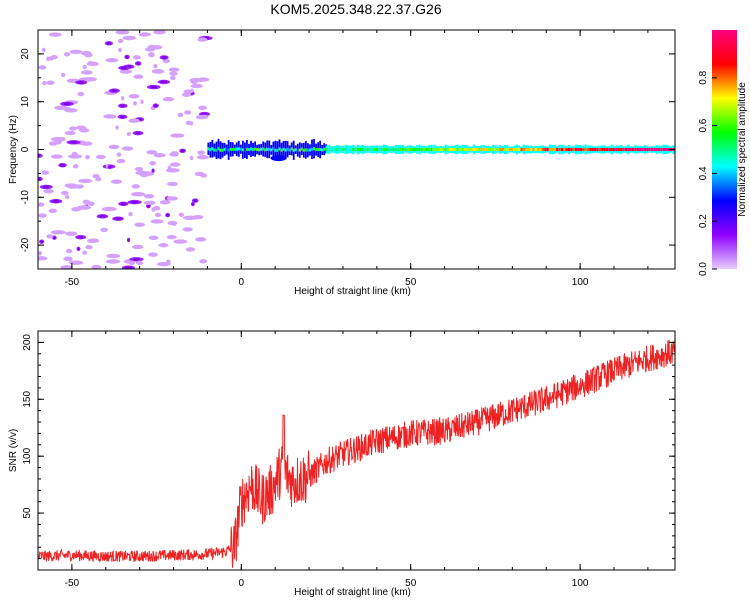  I want to click on cb-tick-label: 0.4, so click(703, 173).